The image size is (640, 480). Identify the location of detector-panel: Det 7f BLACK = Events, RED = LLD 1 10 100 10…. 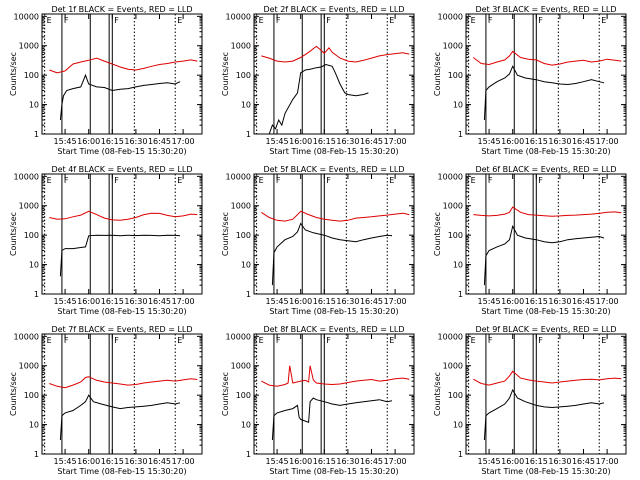
(106, 400).